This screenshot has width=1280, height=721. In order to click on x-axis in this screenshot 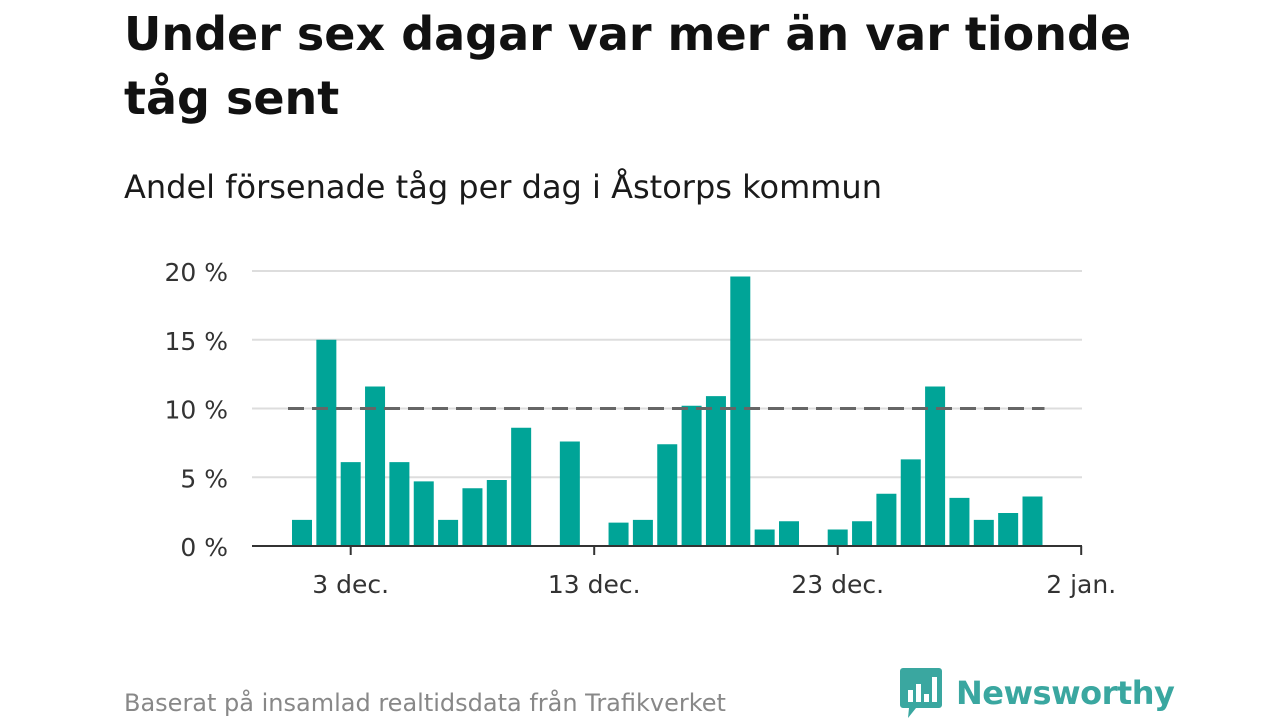, I will do `click(667, 550)`.